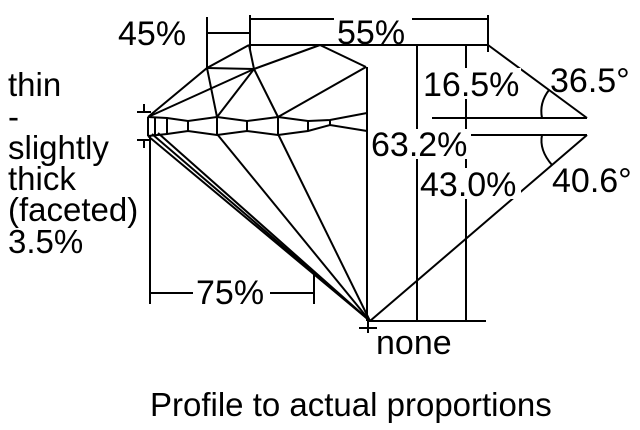 This screenshot has width=640, height=430. I want to click on girdle-top-edge, so click(257, 117).